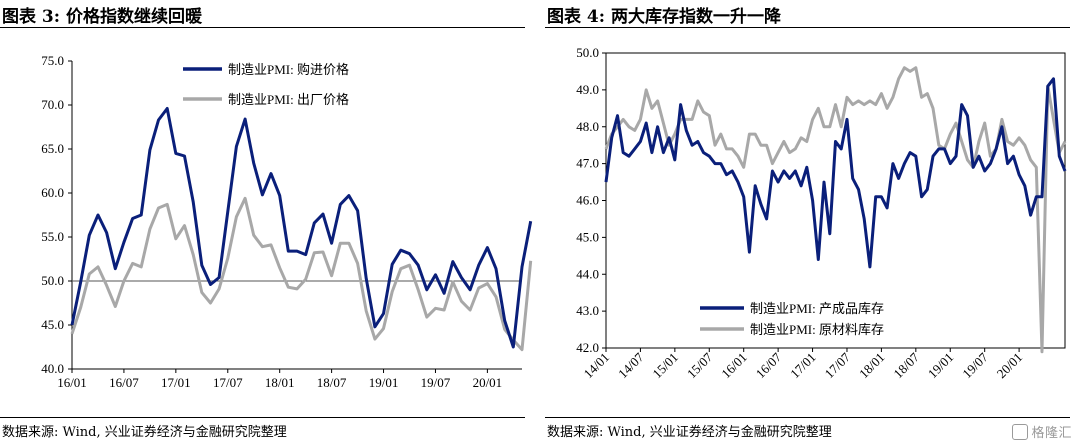 The image size is (1080, 444). I want to click on y-tick-label: 46.0, so click(587, 200).